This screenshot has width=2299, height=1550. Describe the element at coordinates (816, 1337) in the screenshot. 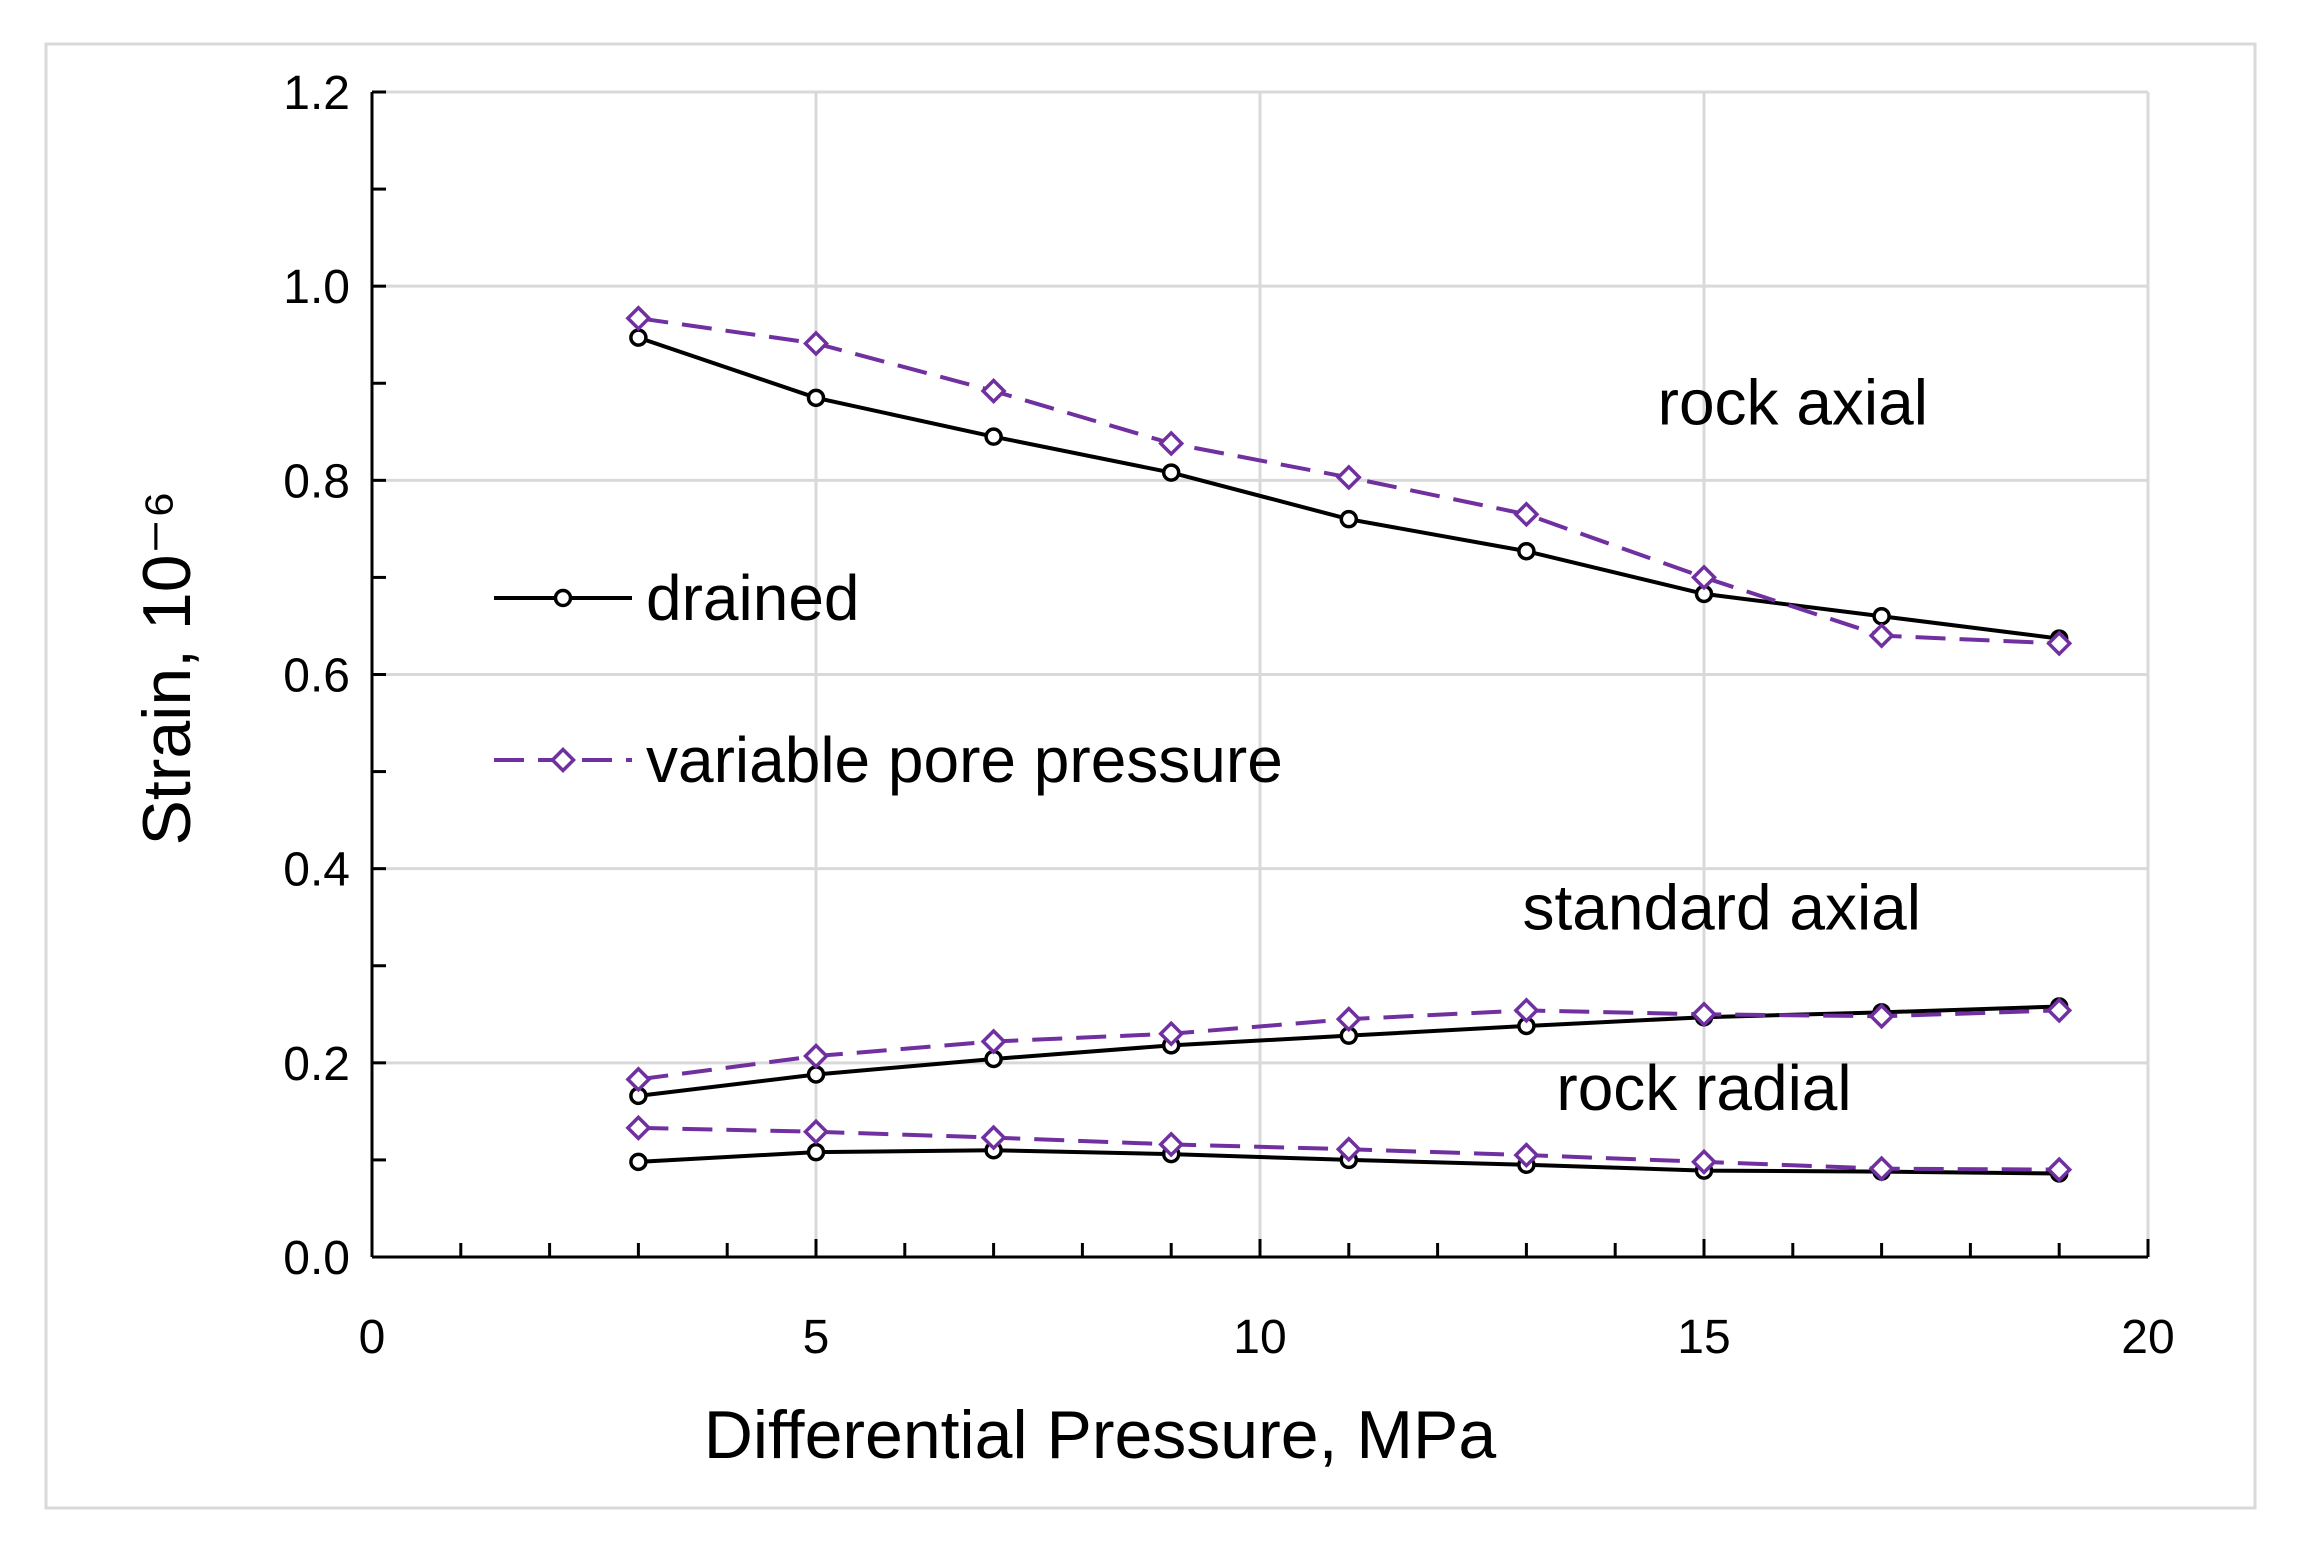

I see `x-tick-label: 5` at that location.